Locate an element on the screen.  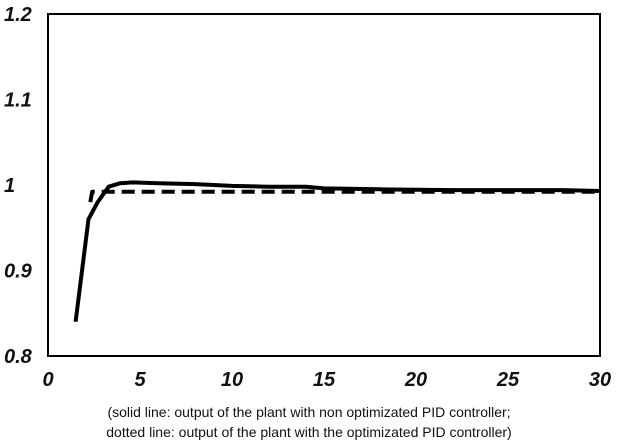
x-tick-label: 25 is located at coordinates (508, 380).